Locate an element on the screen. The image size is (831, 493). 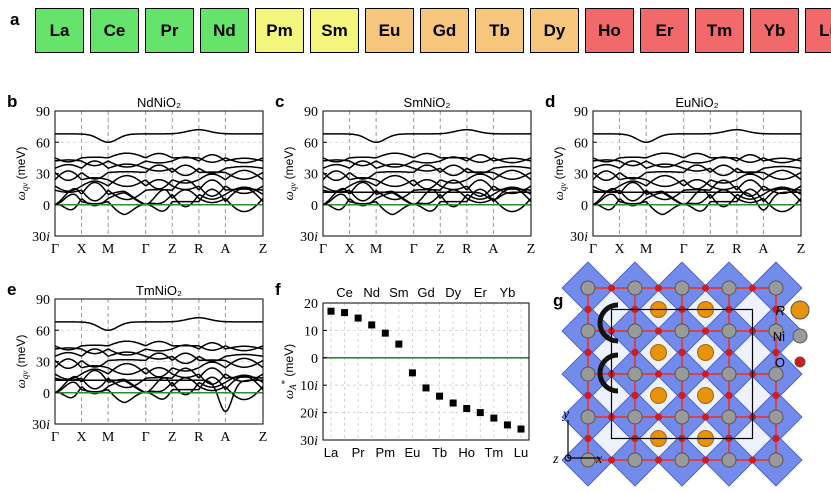
data-point-dy is located at coordinates (453, 403).